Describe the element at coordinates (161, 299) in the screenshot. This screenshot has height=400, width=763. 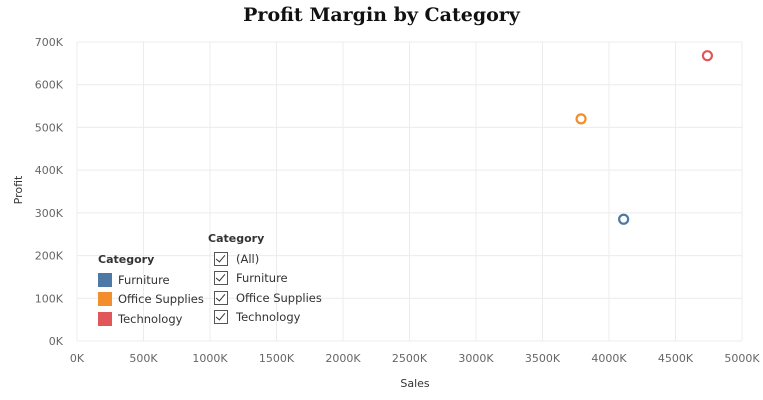
I see `legend-label: Office Supplies` at that location.